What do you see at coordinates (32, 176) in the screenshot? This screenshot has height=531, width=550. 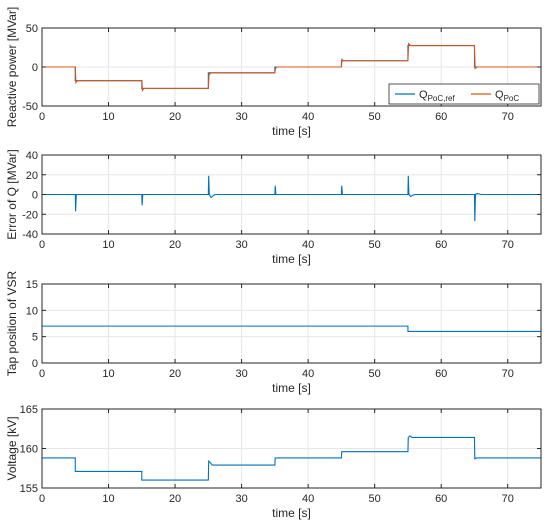 I see `y-tick-label: 20` at bounding box center [32, 176].